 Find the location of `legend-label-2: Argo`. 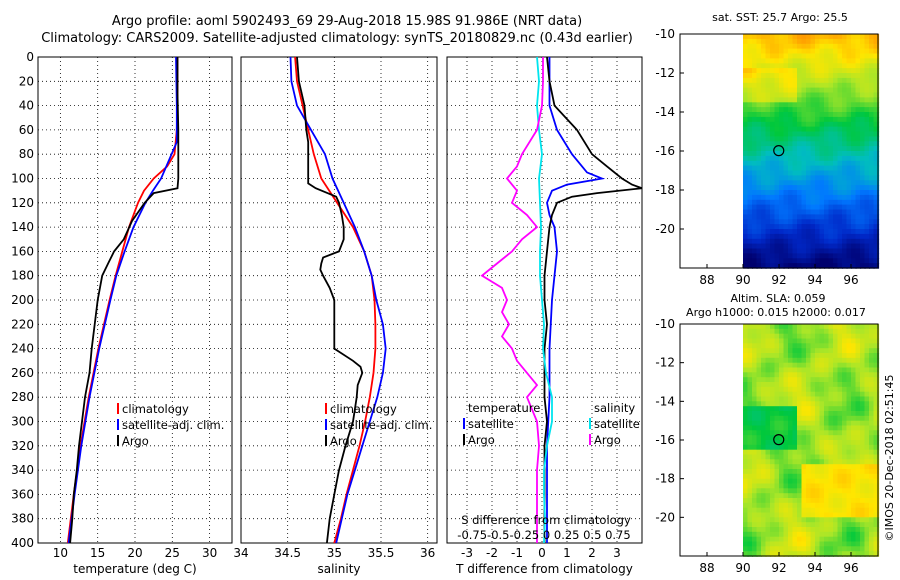

legend-label-2: Argo is located at coordinates (343, 441).